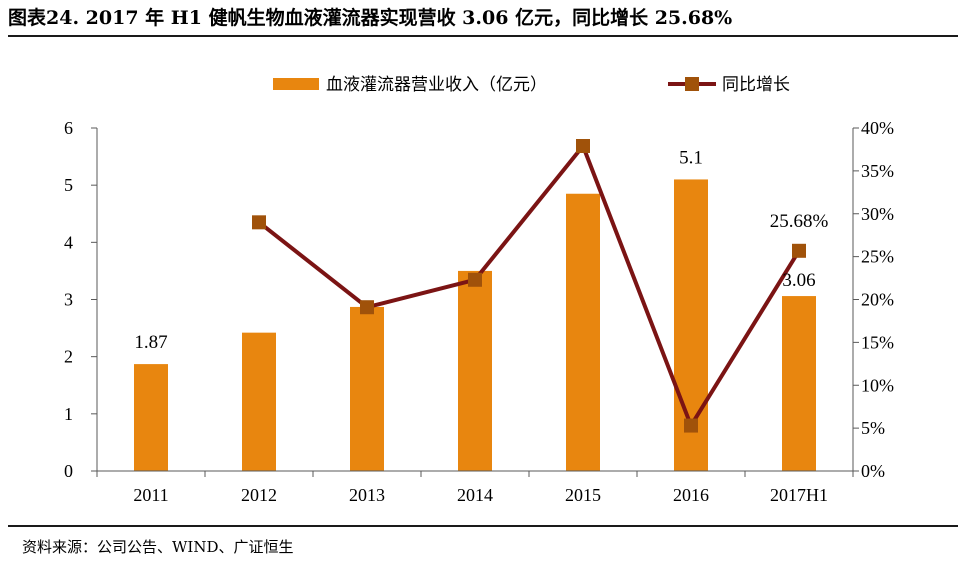  What do you see at coordinates (296, 84) in the screenshot?
I see `legend-swatch-revenue` at bounding box center [296, 84].